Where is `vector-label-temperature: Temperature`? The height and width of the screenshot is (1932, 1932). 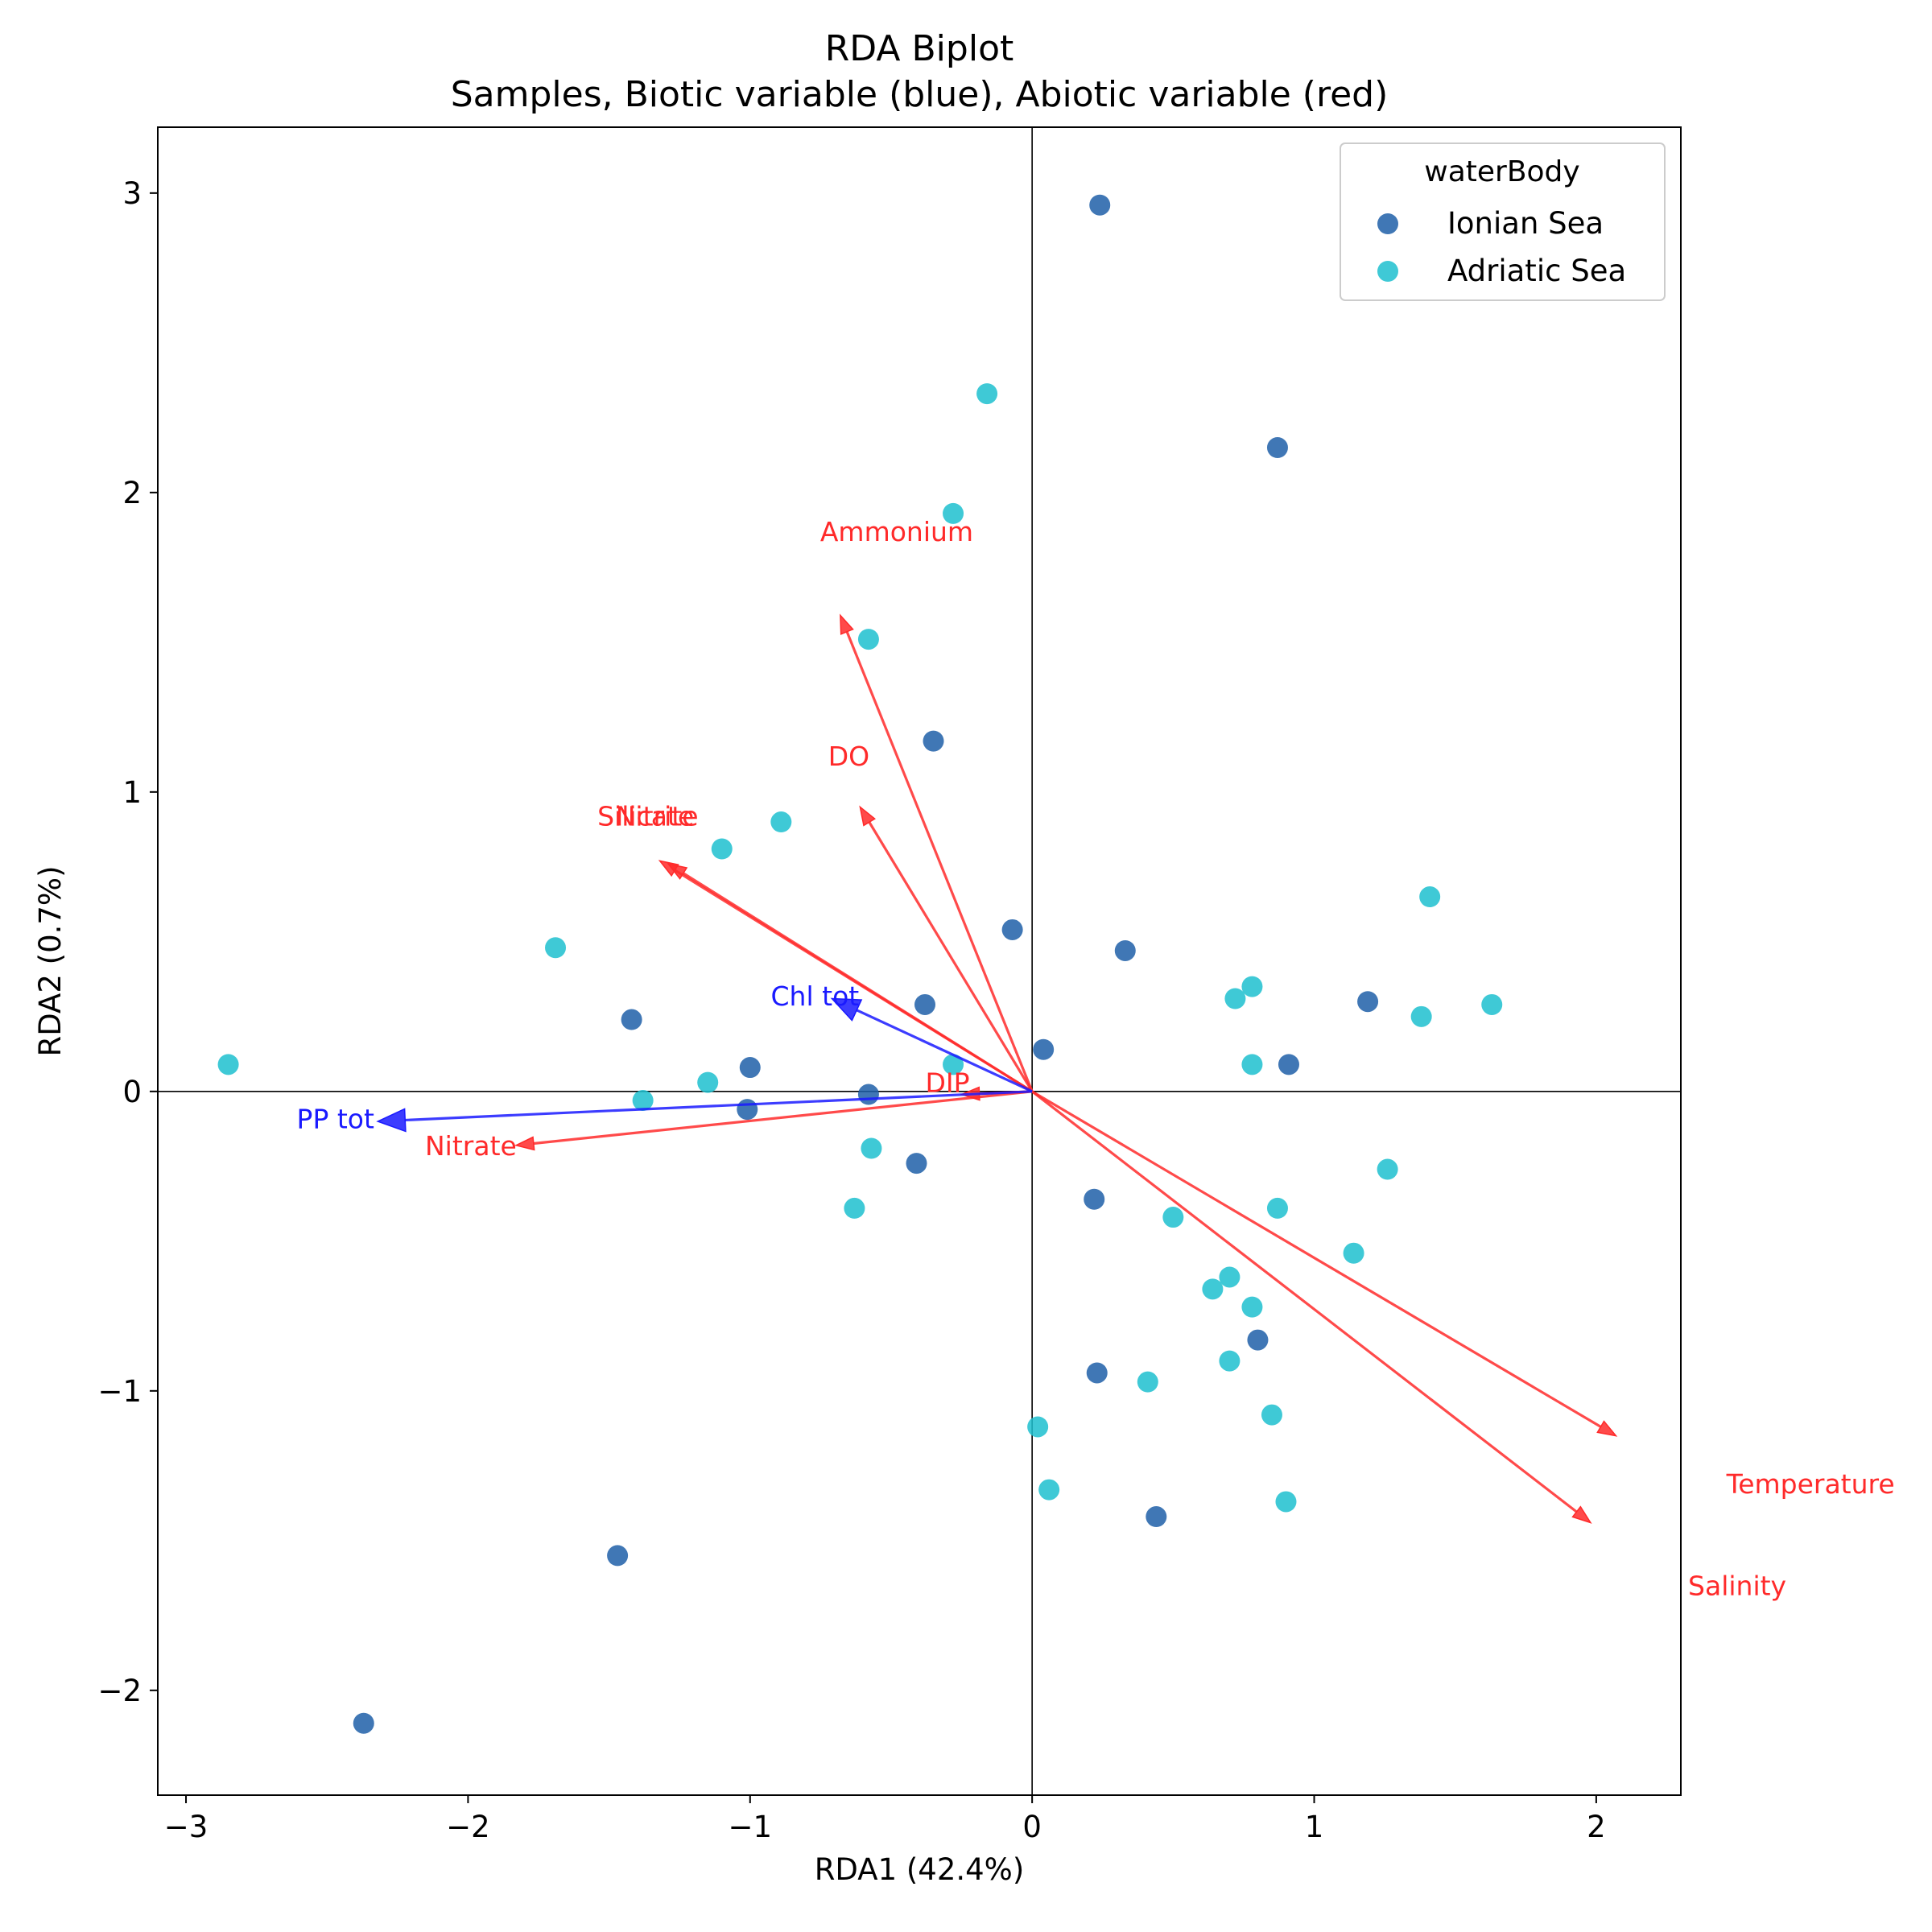 vector-label-temperature: Temperature is located at coordinates (1810, 1484).